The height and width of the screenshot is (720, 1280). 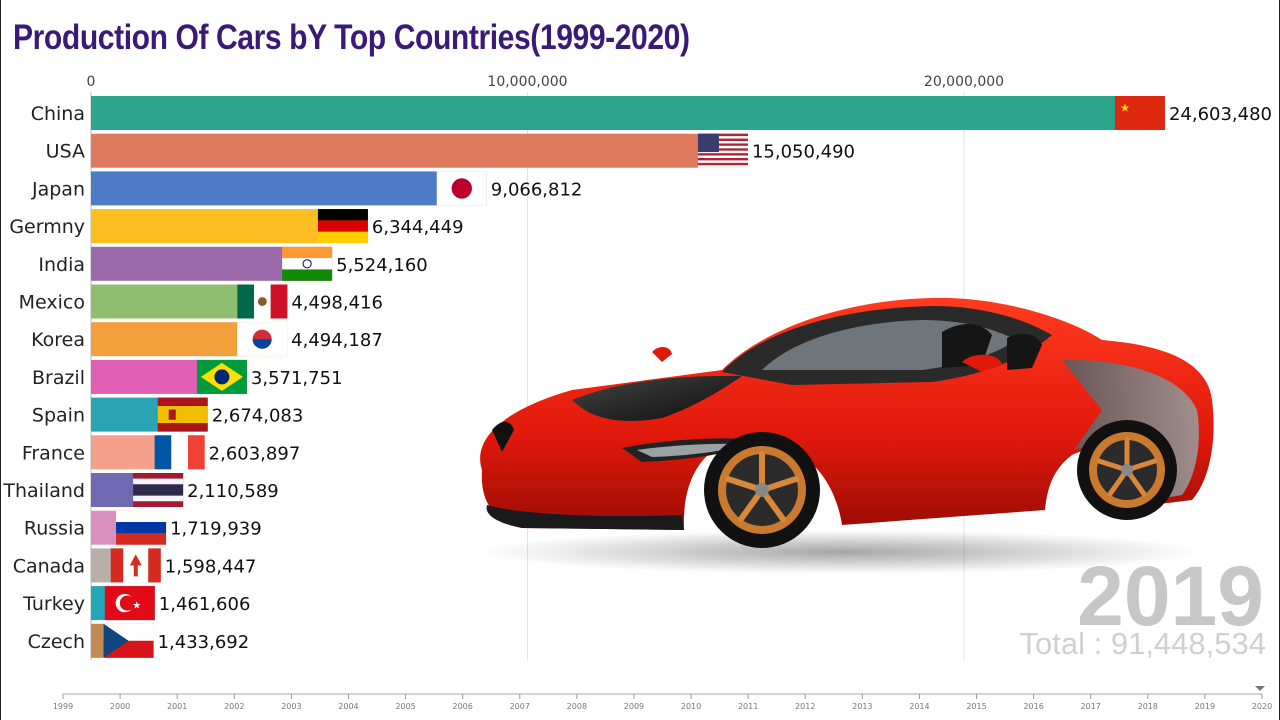 What do you see at coordinates (58, 378) in the screenshot?
I see `category-label: Brazil` at bounding box center [58, 378].